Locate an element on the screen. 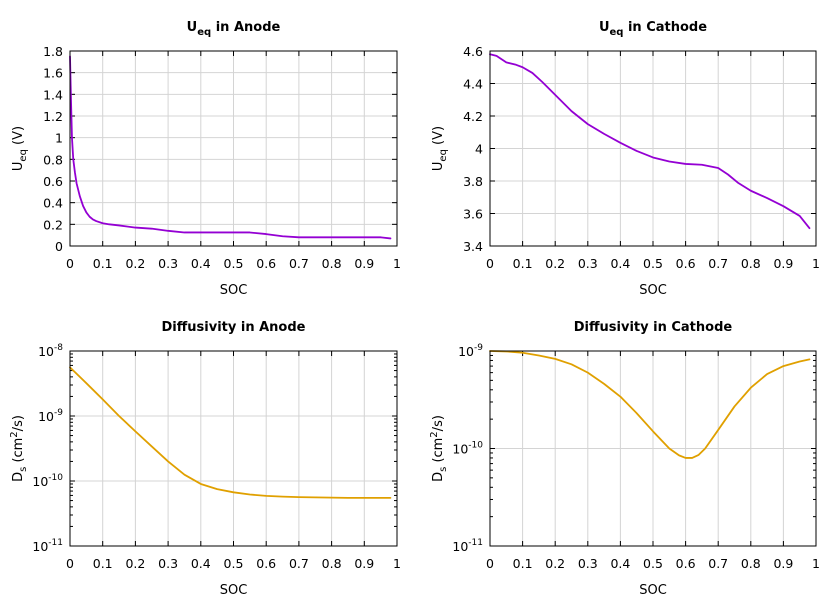 This screenshot has width=840, height=600. y-tick-label: 1 is located at coordinates (59, 138).